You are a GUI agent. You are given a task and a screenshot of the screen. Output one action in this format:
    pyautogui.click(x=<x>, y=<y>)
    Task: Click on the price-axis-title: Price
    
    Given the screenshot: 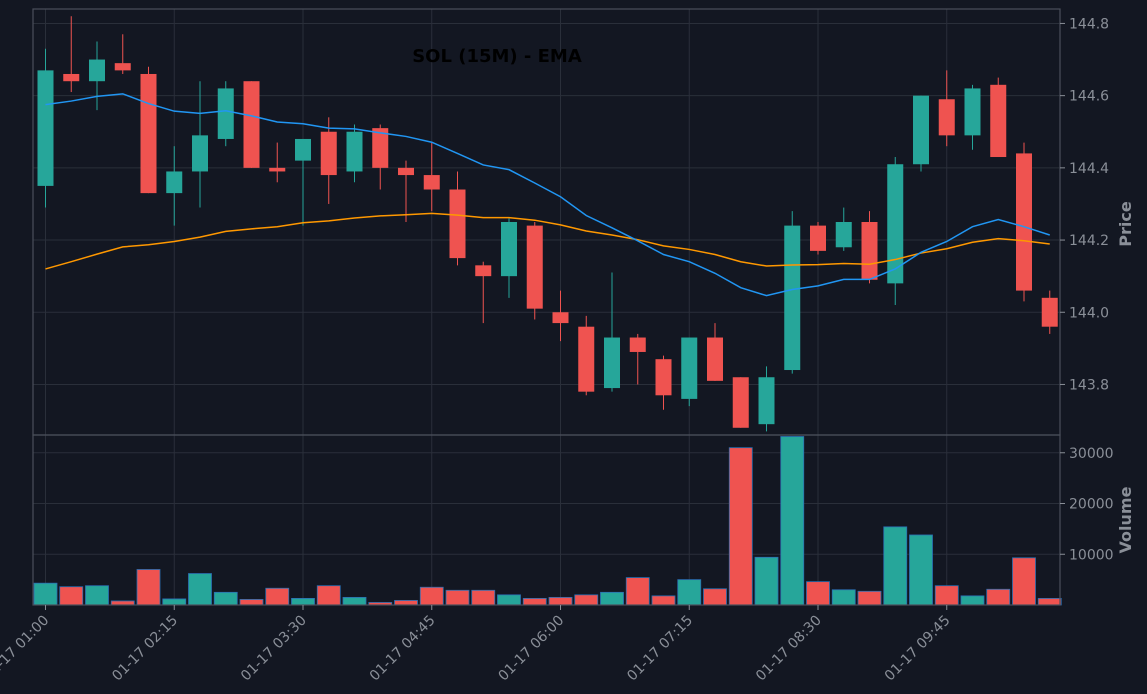 What is the action you would take?
    pyautogui.click(x=1125, y=224)
    